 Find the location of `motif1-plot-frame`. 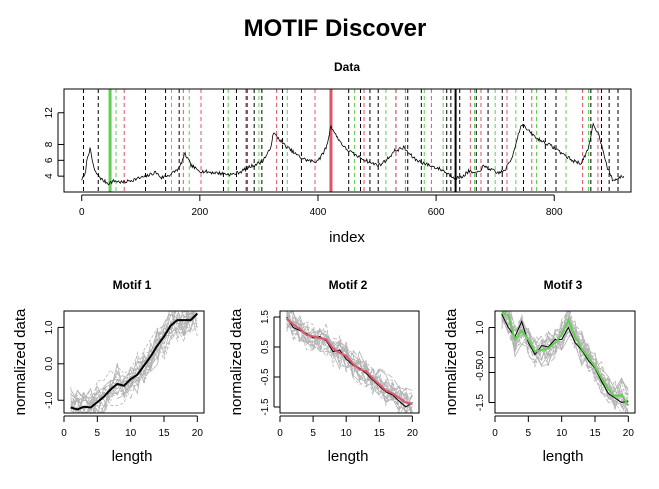

motif1-plot-frame is located at coordinates (134, 362).